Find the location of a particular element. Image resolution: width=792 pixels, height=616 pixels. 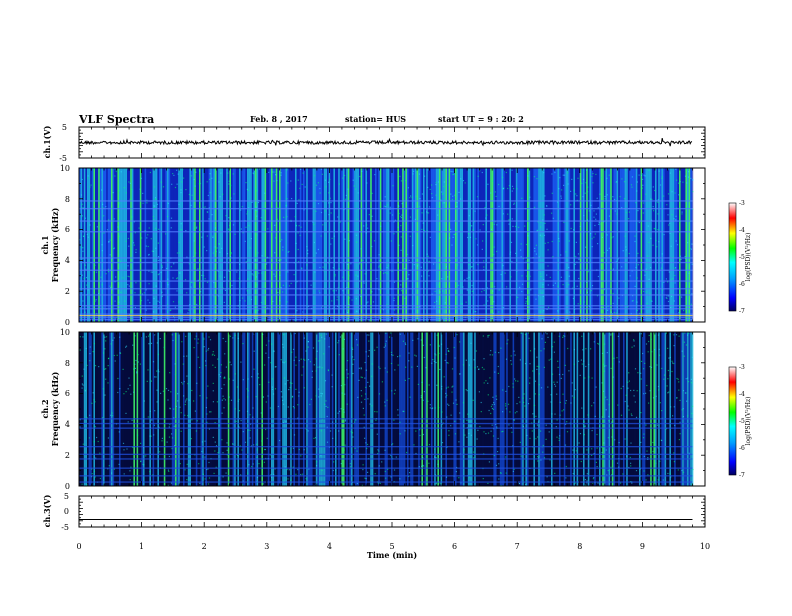

spec2-band is located at coordinates (386, 468).